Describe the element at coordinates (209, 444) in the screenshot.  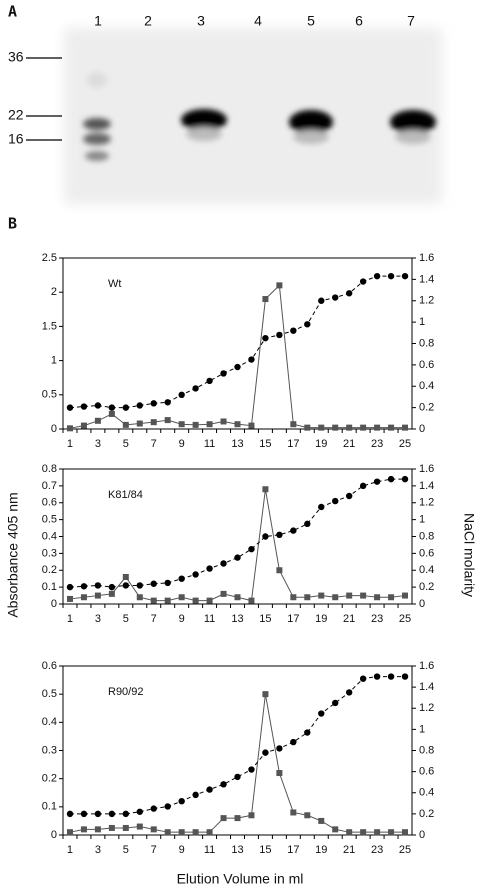
I see `x-tick-label: 11` at that location.